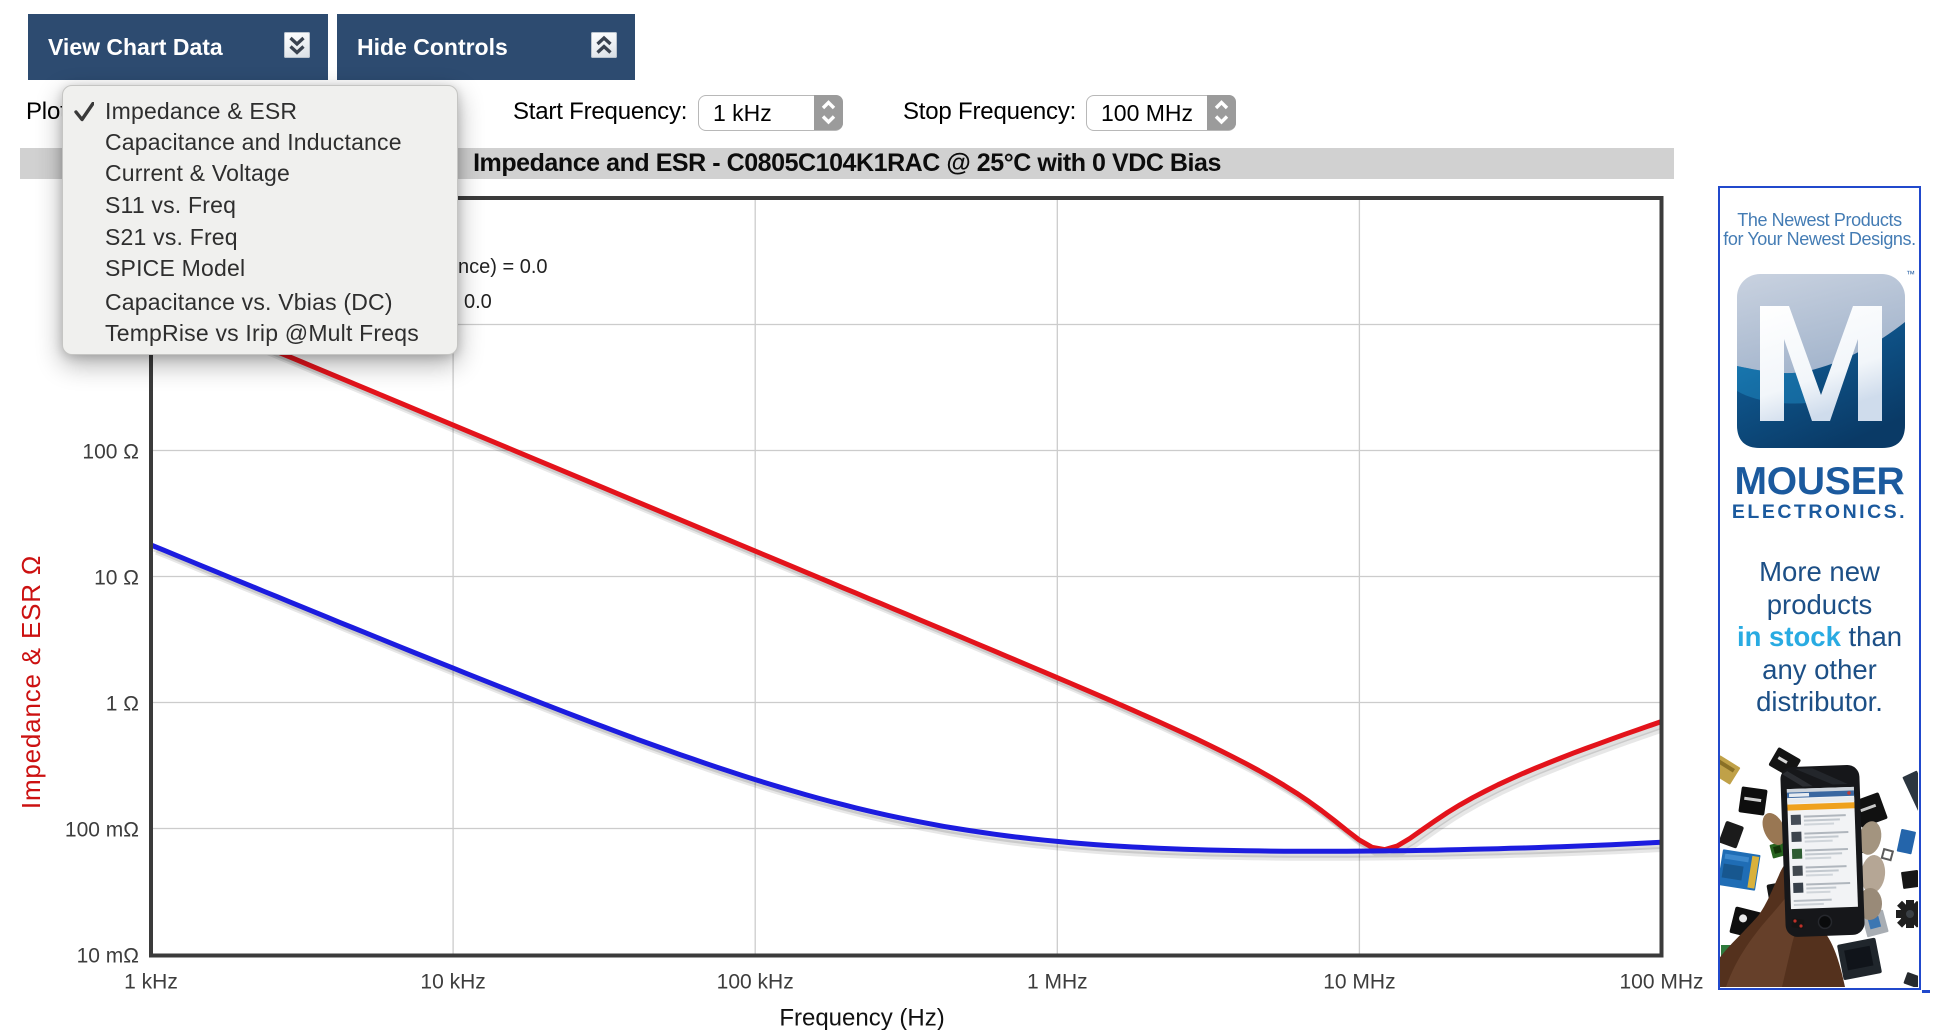 This screenshot has height=1030, width=1950. What do you see at coordinates (1661, 982) in the screenshot?
I see `svg-text: 100 MHz` at bounding box center [1661, 982].